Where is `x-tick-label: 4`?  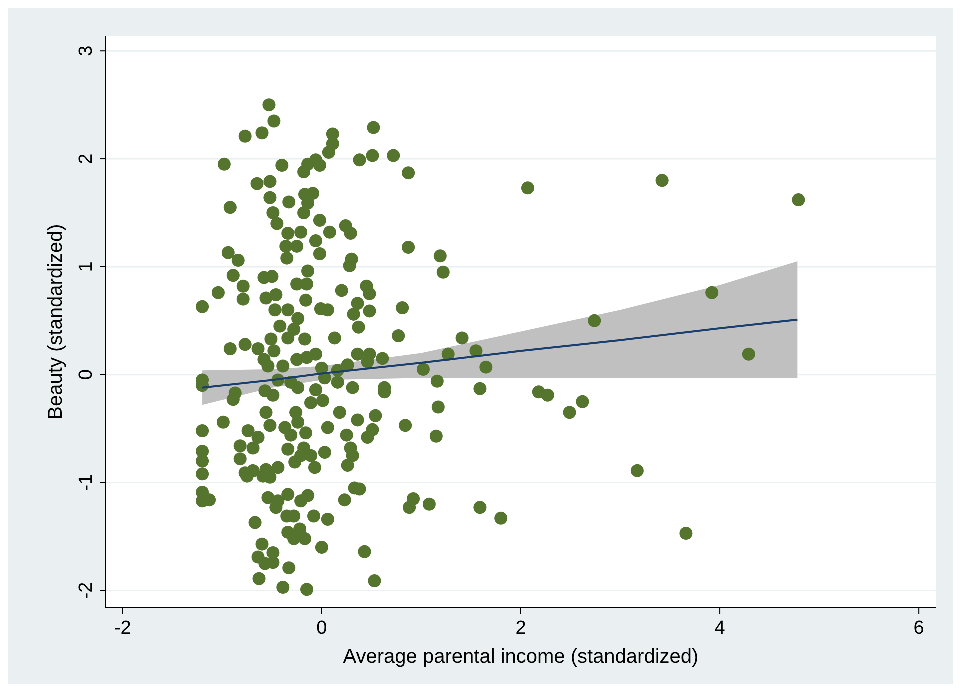
x-tick-label: 4 is located at coordinates (720, 628).